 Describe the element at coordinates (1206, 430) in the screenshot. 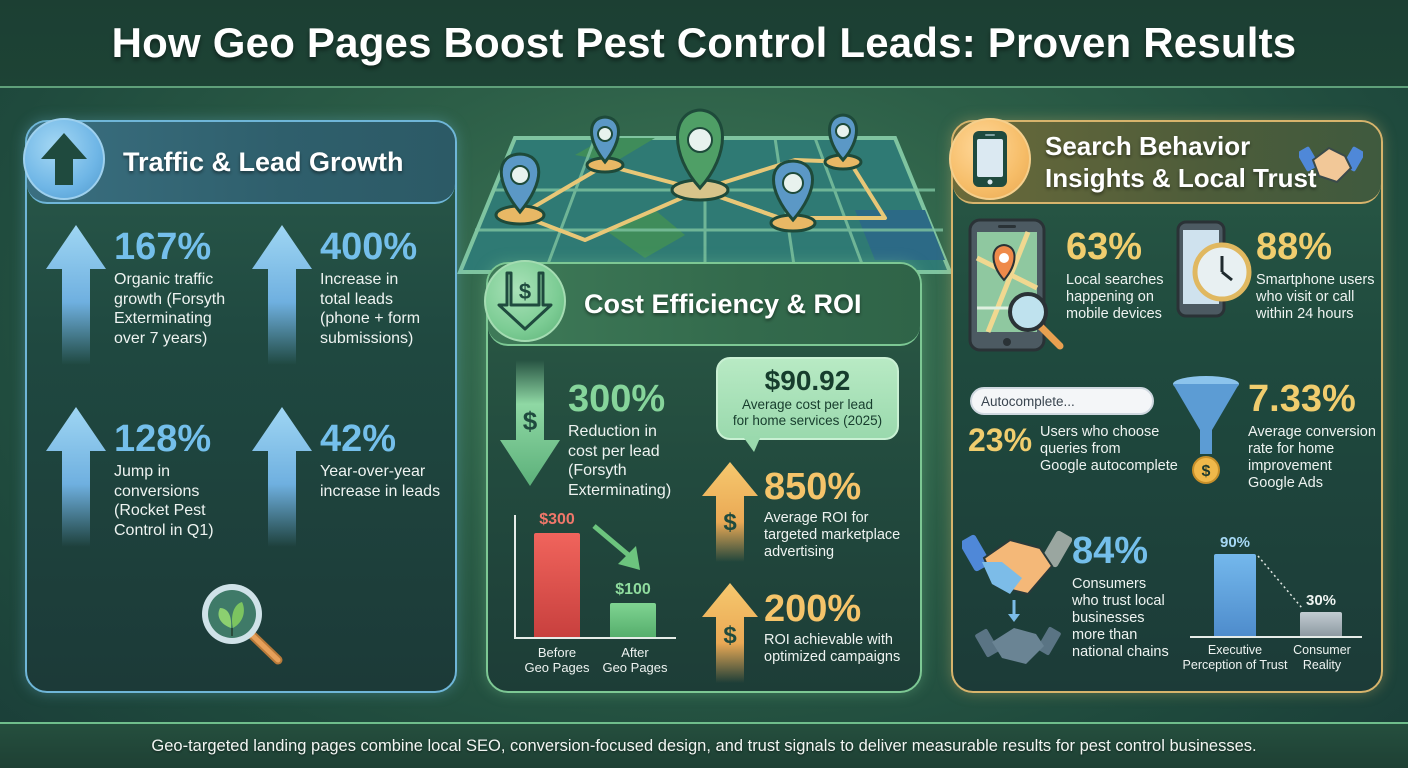

I see `funnel-dollar-icon: $` at that location.